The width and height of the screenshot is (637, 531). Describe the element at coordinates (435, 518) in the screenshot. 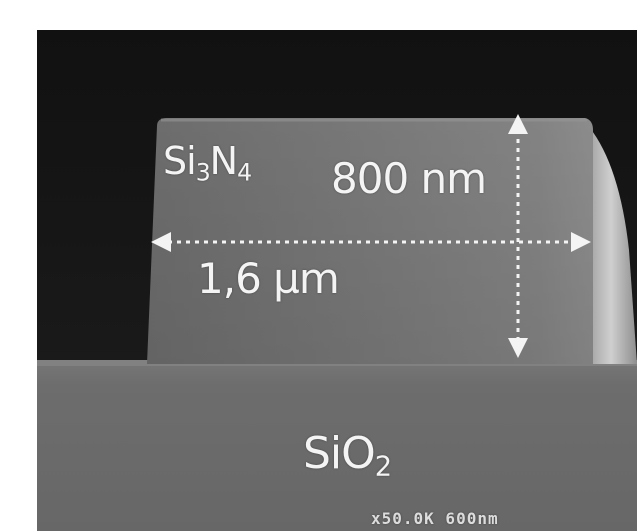

I see `scale-bar-label: x50.0K 600nm` at that location.